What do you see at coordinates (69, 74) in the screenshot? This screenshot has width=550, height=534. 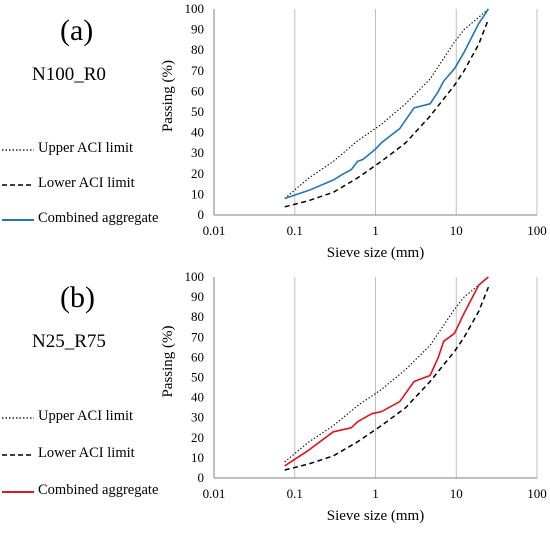 I see `sample-name: N100_R0` at bounding box center [69, 74].